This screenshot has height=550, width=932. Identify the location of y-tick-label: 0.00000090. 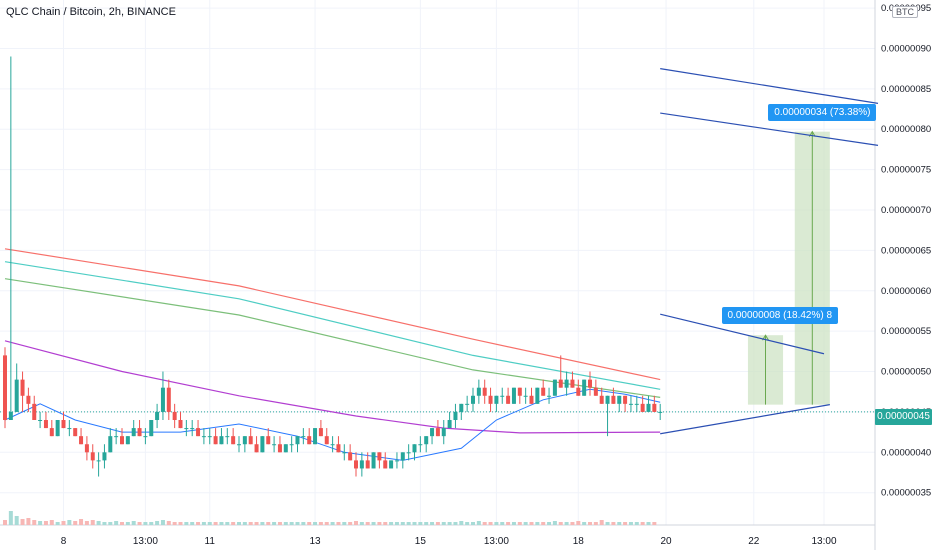
(906, 48).